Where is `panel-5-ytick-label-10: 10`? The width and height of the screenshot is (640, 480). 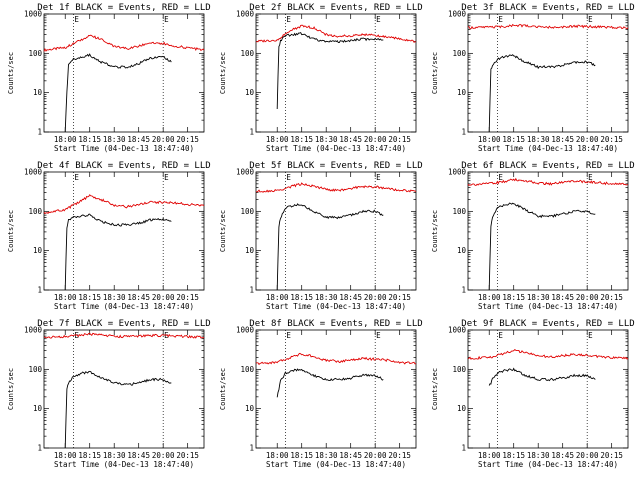
panel-5-ytick-label-10: 10 is located at coordinates (250, 250).